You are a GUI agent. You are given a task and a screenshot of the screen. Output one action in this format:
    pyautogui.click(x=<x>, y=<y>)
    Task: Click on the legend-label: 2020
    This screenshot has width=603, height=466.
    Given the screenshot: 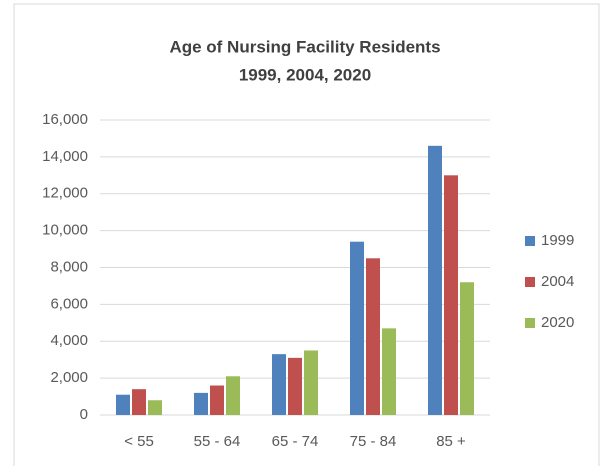 What is the action you would take?
    pyautogui.click(x=557, y=322)
    